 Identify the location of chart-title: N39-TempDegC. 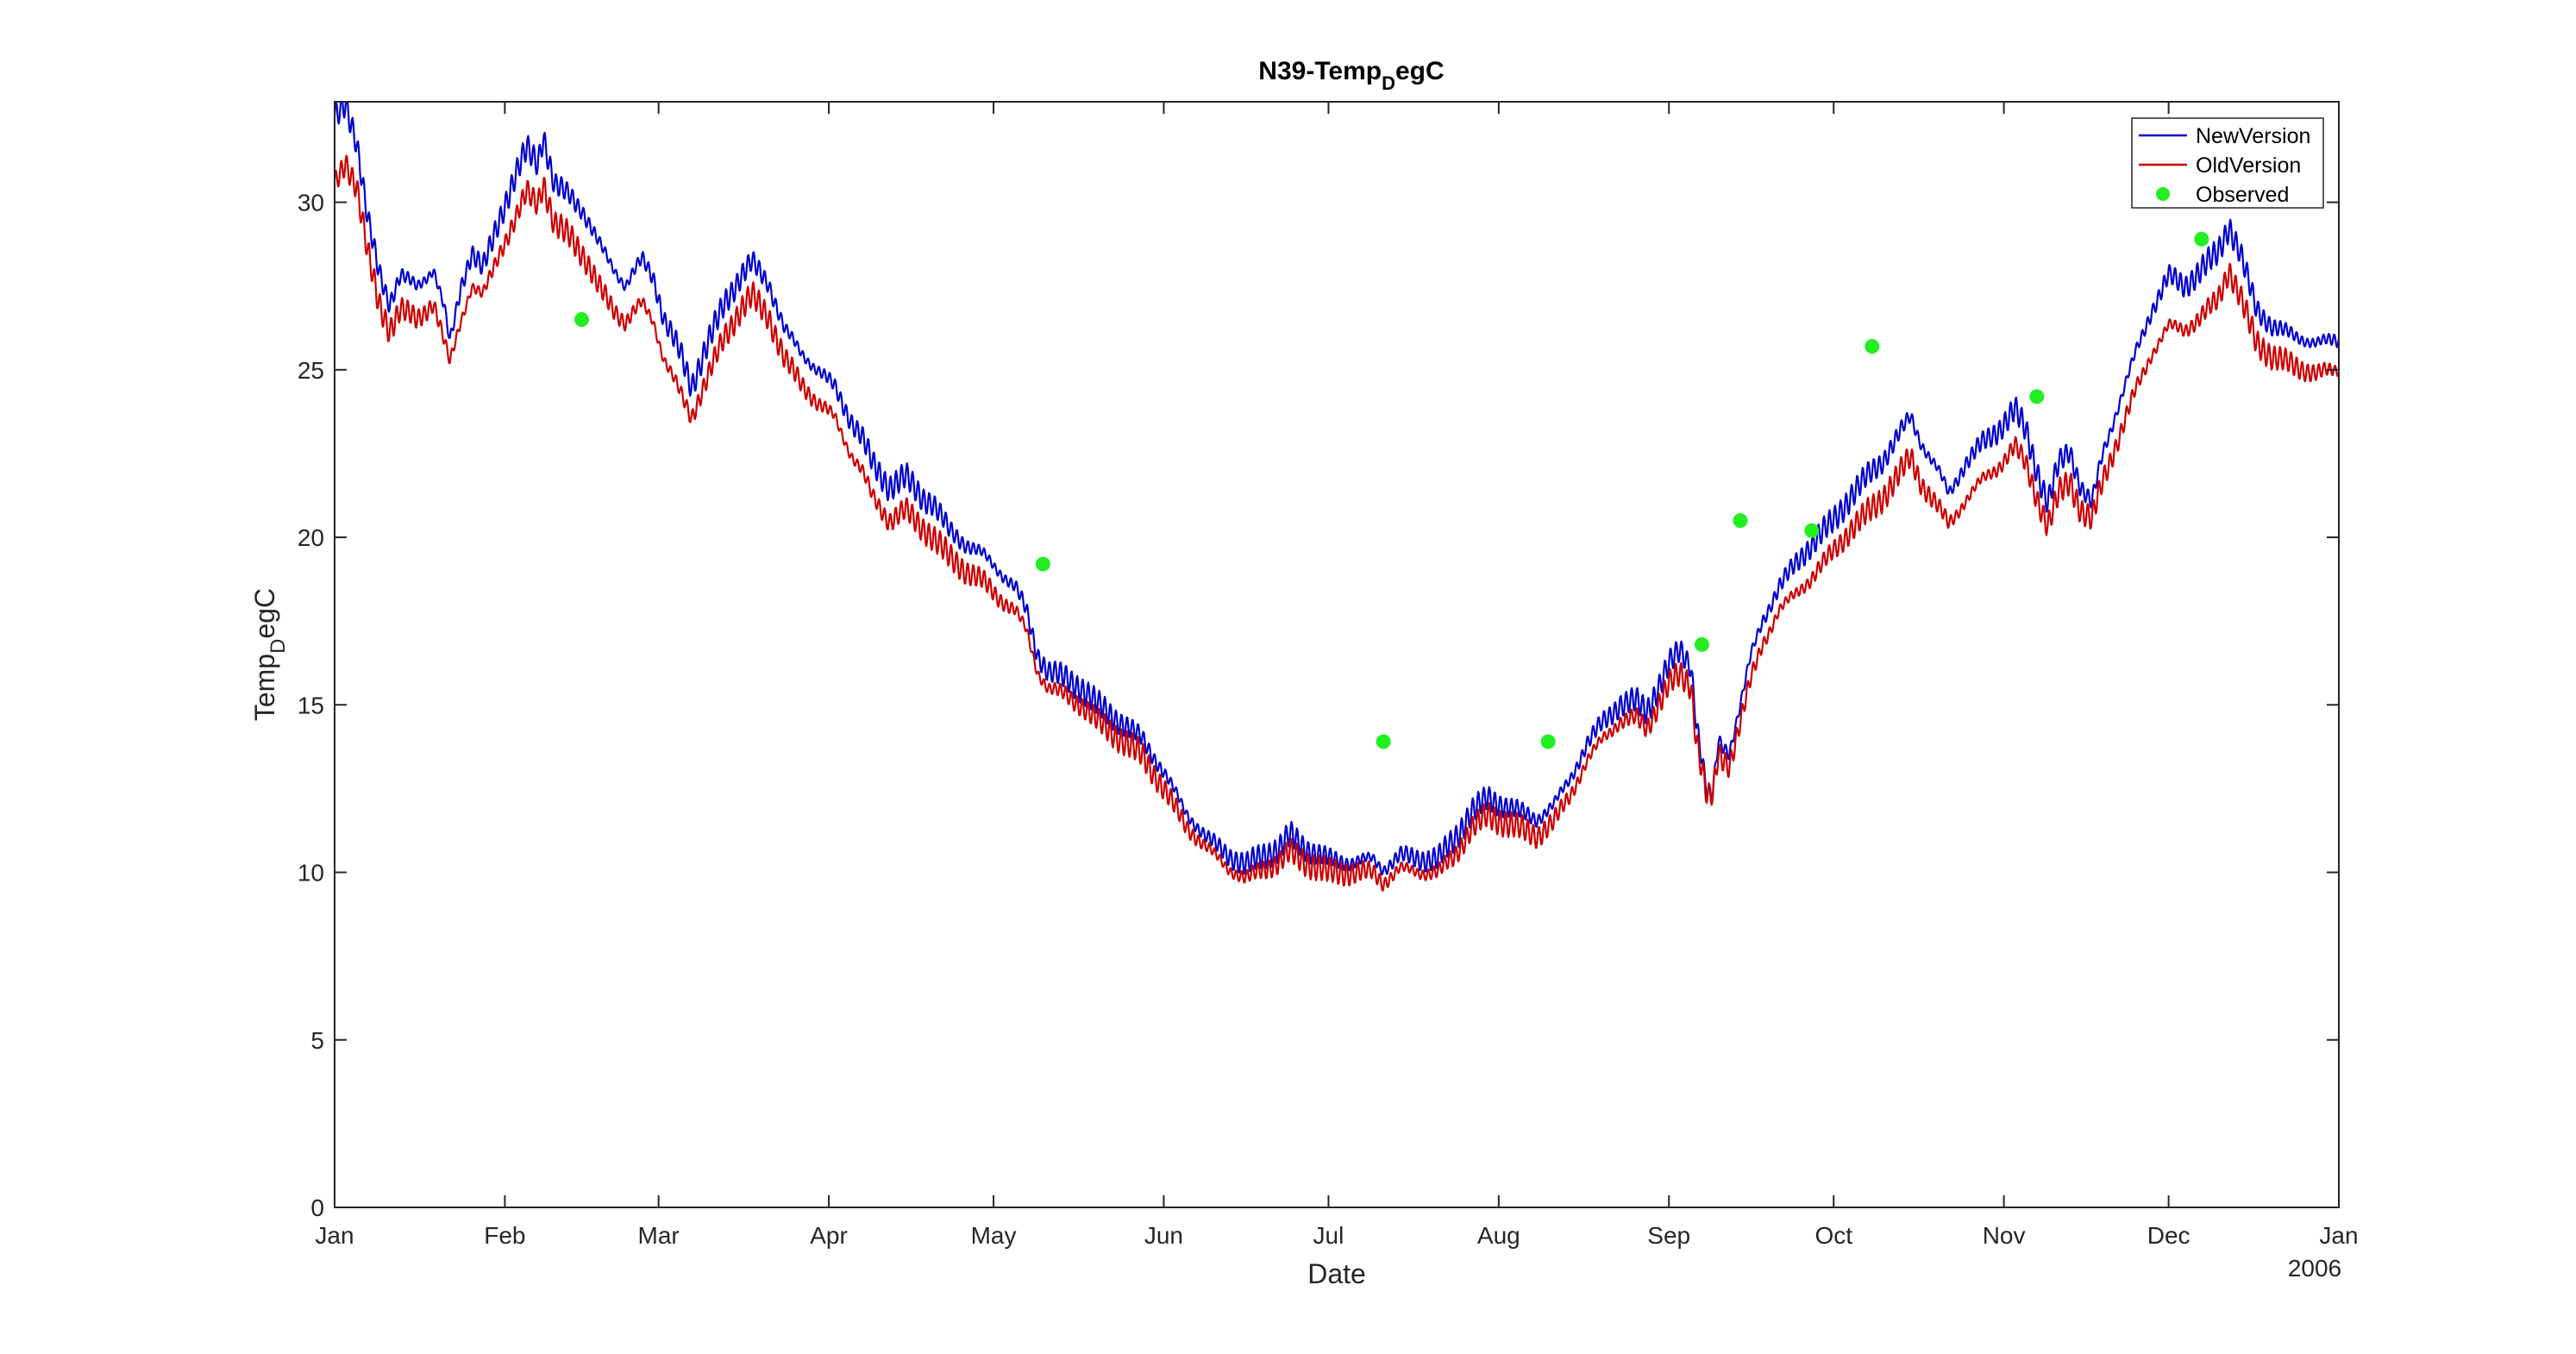
(1351, 76).